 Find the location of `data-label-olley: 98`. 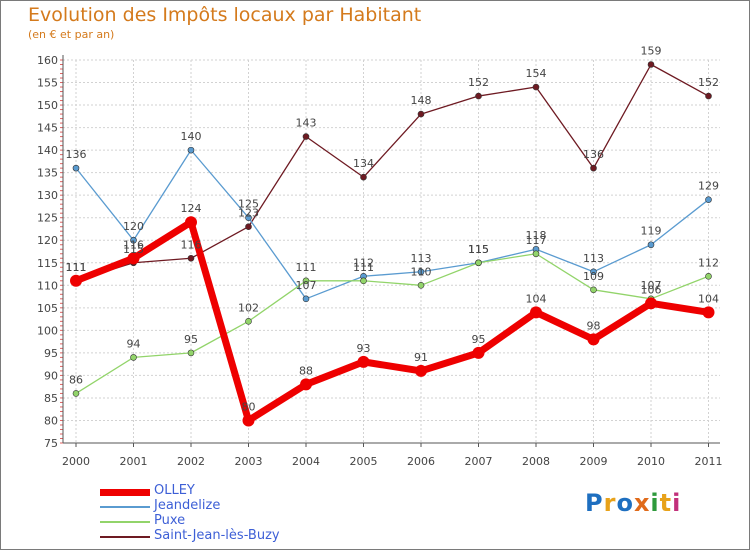

data-label-olley: 98 is located at coordinates (594, 325).